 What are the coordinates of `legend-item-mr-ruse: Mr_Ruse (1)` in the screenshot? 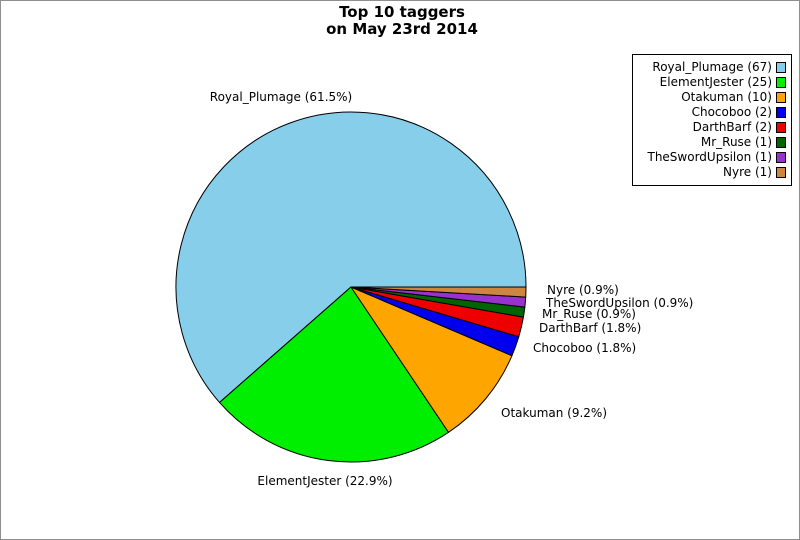 It's located at (712, 142).